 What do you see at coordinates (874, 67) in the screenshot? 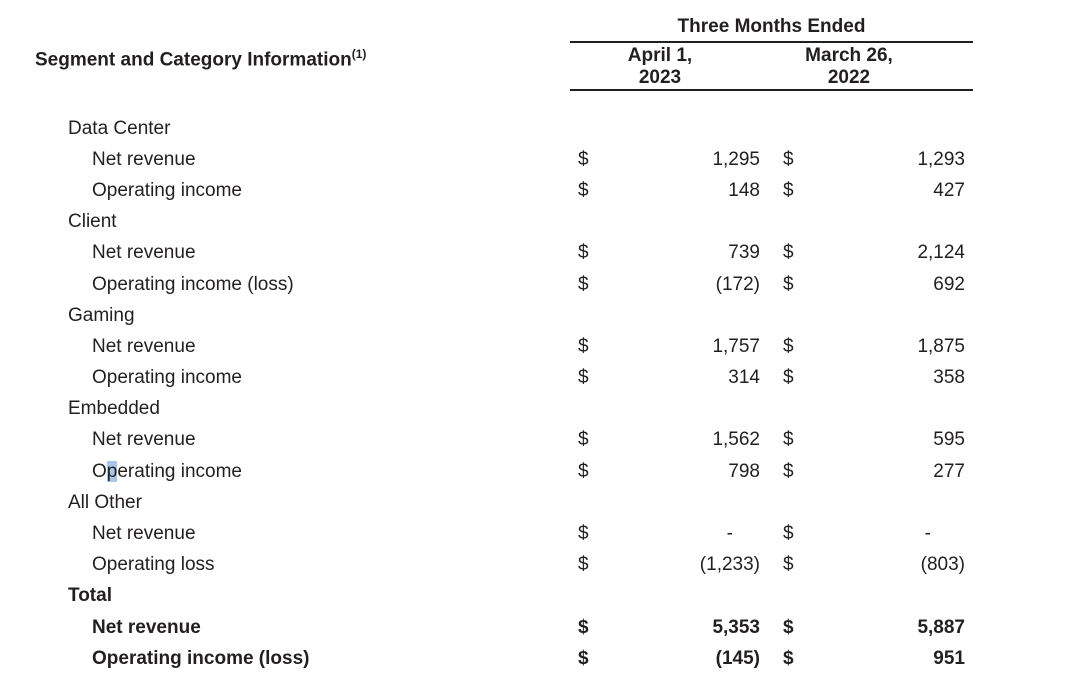
I see `period-column-2: March 26, 2022` at bounding box center [874, 67].